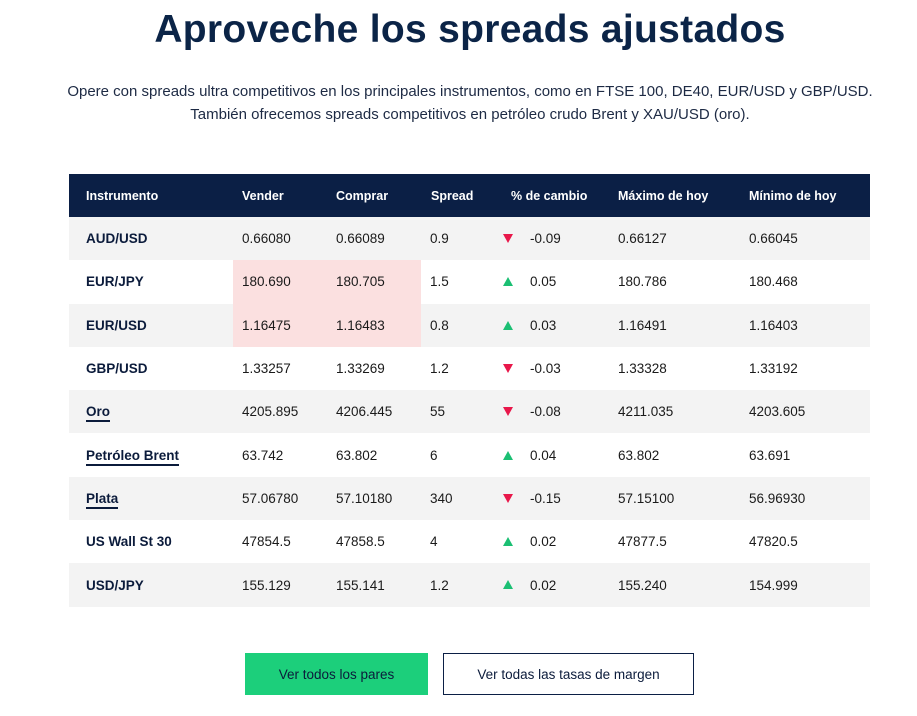 The height and width of the screenshot is (716, 917). I want to click on instrument-cell: Plata, so click(151, 498).